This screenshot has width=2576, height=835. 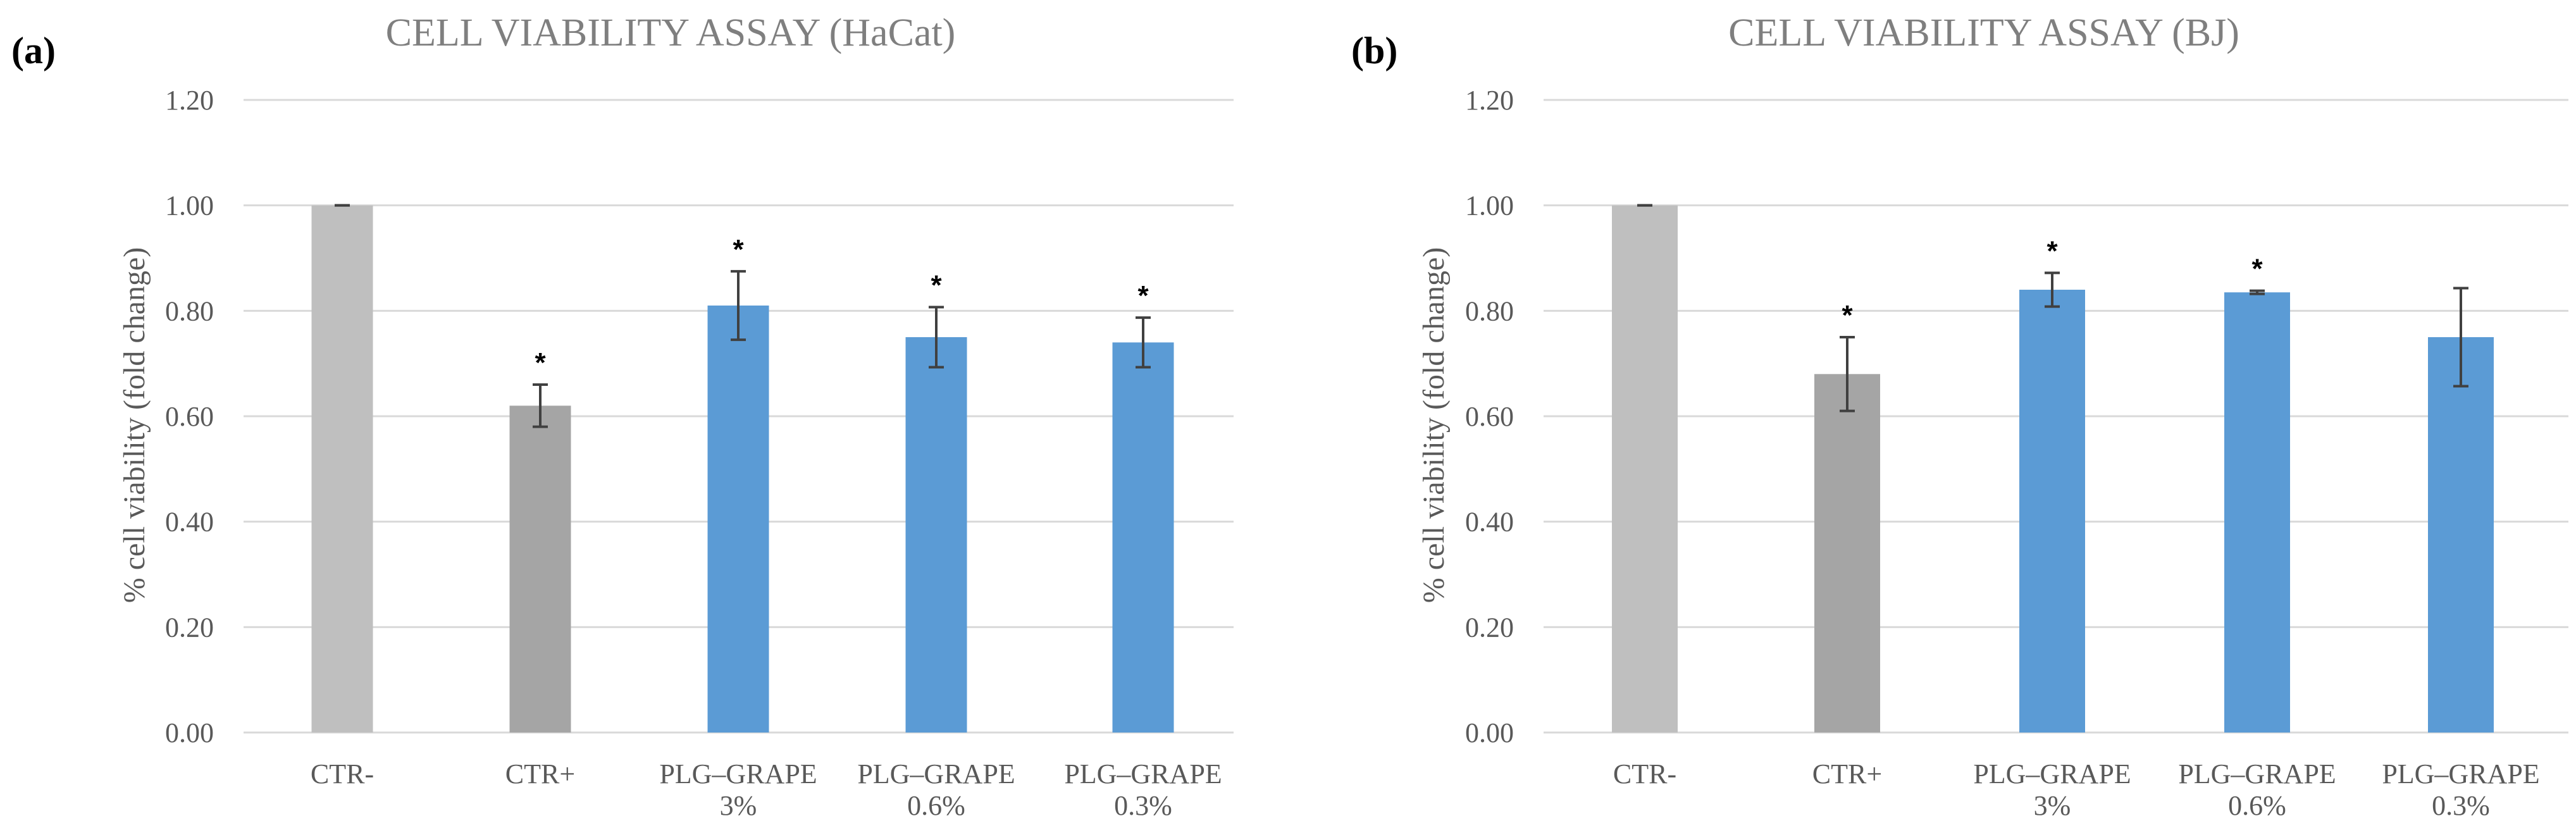 I want to click on significance-markers: * * *, so click(x=2052, y=283).